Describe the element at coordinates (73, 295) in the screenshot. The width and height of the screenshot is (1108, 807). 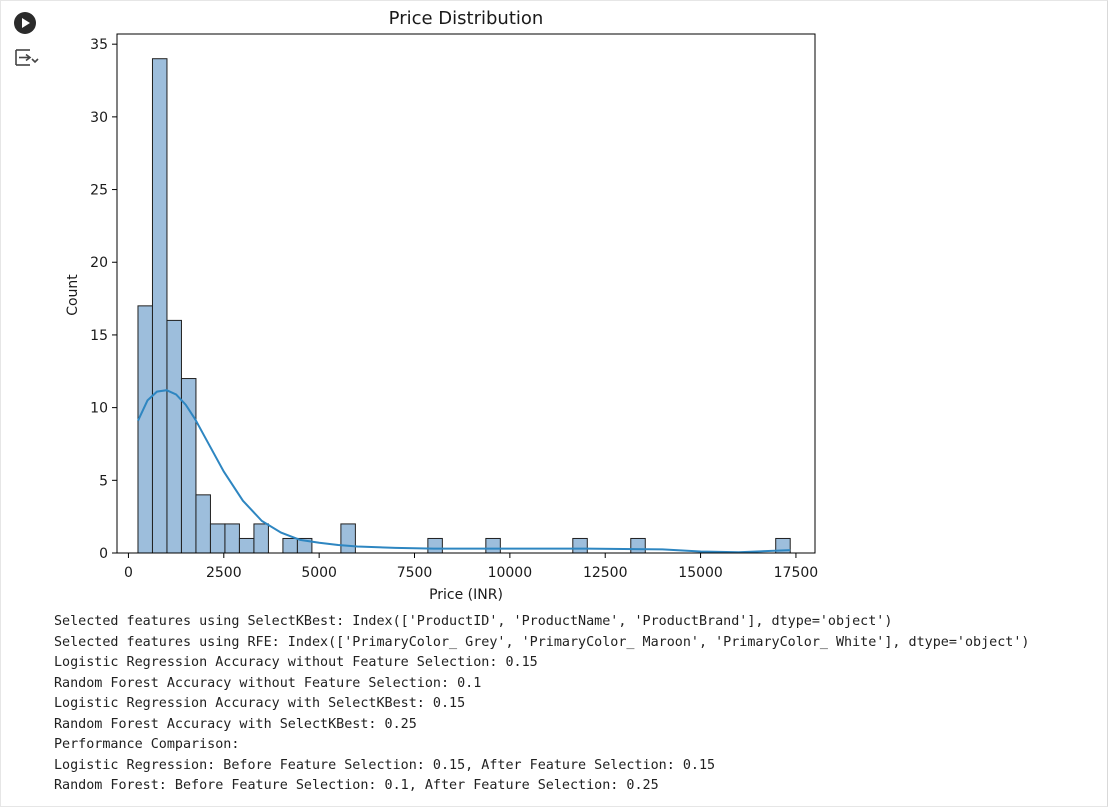
I see `y-axis-label: Count` at that location.